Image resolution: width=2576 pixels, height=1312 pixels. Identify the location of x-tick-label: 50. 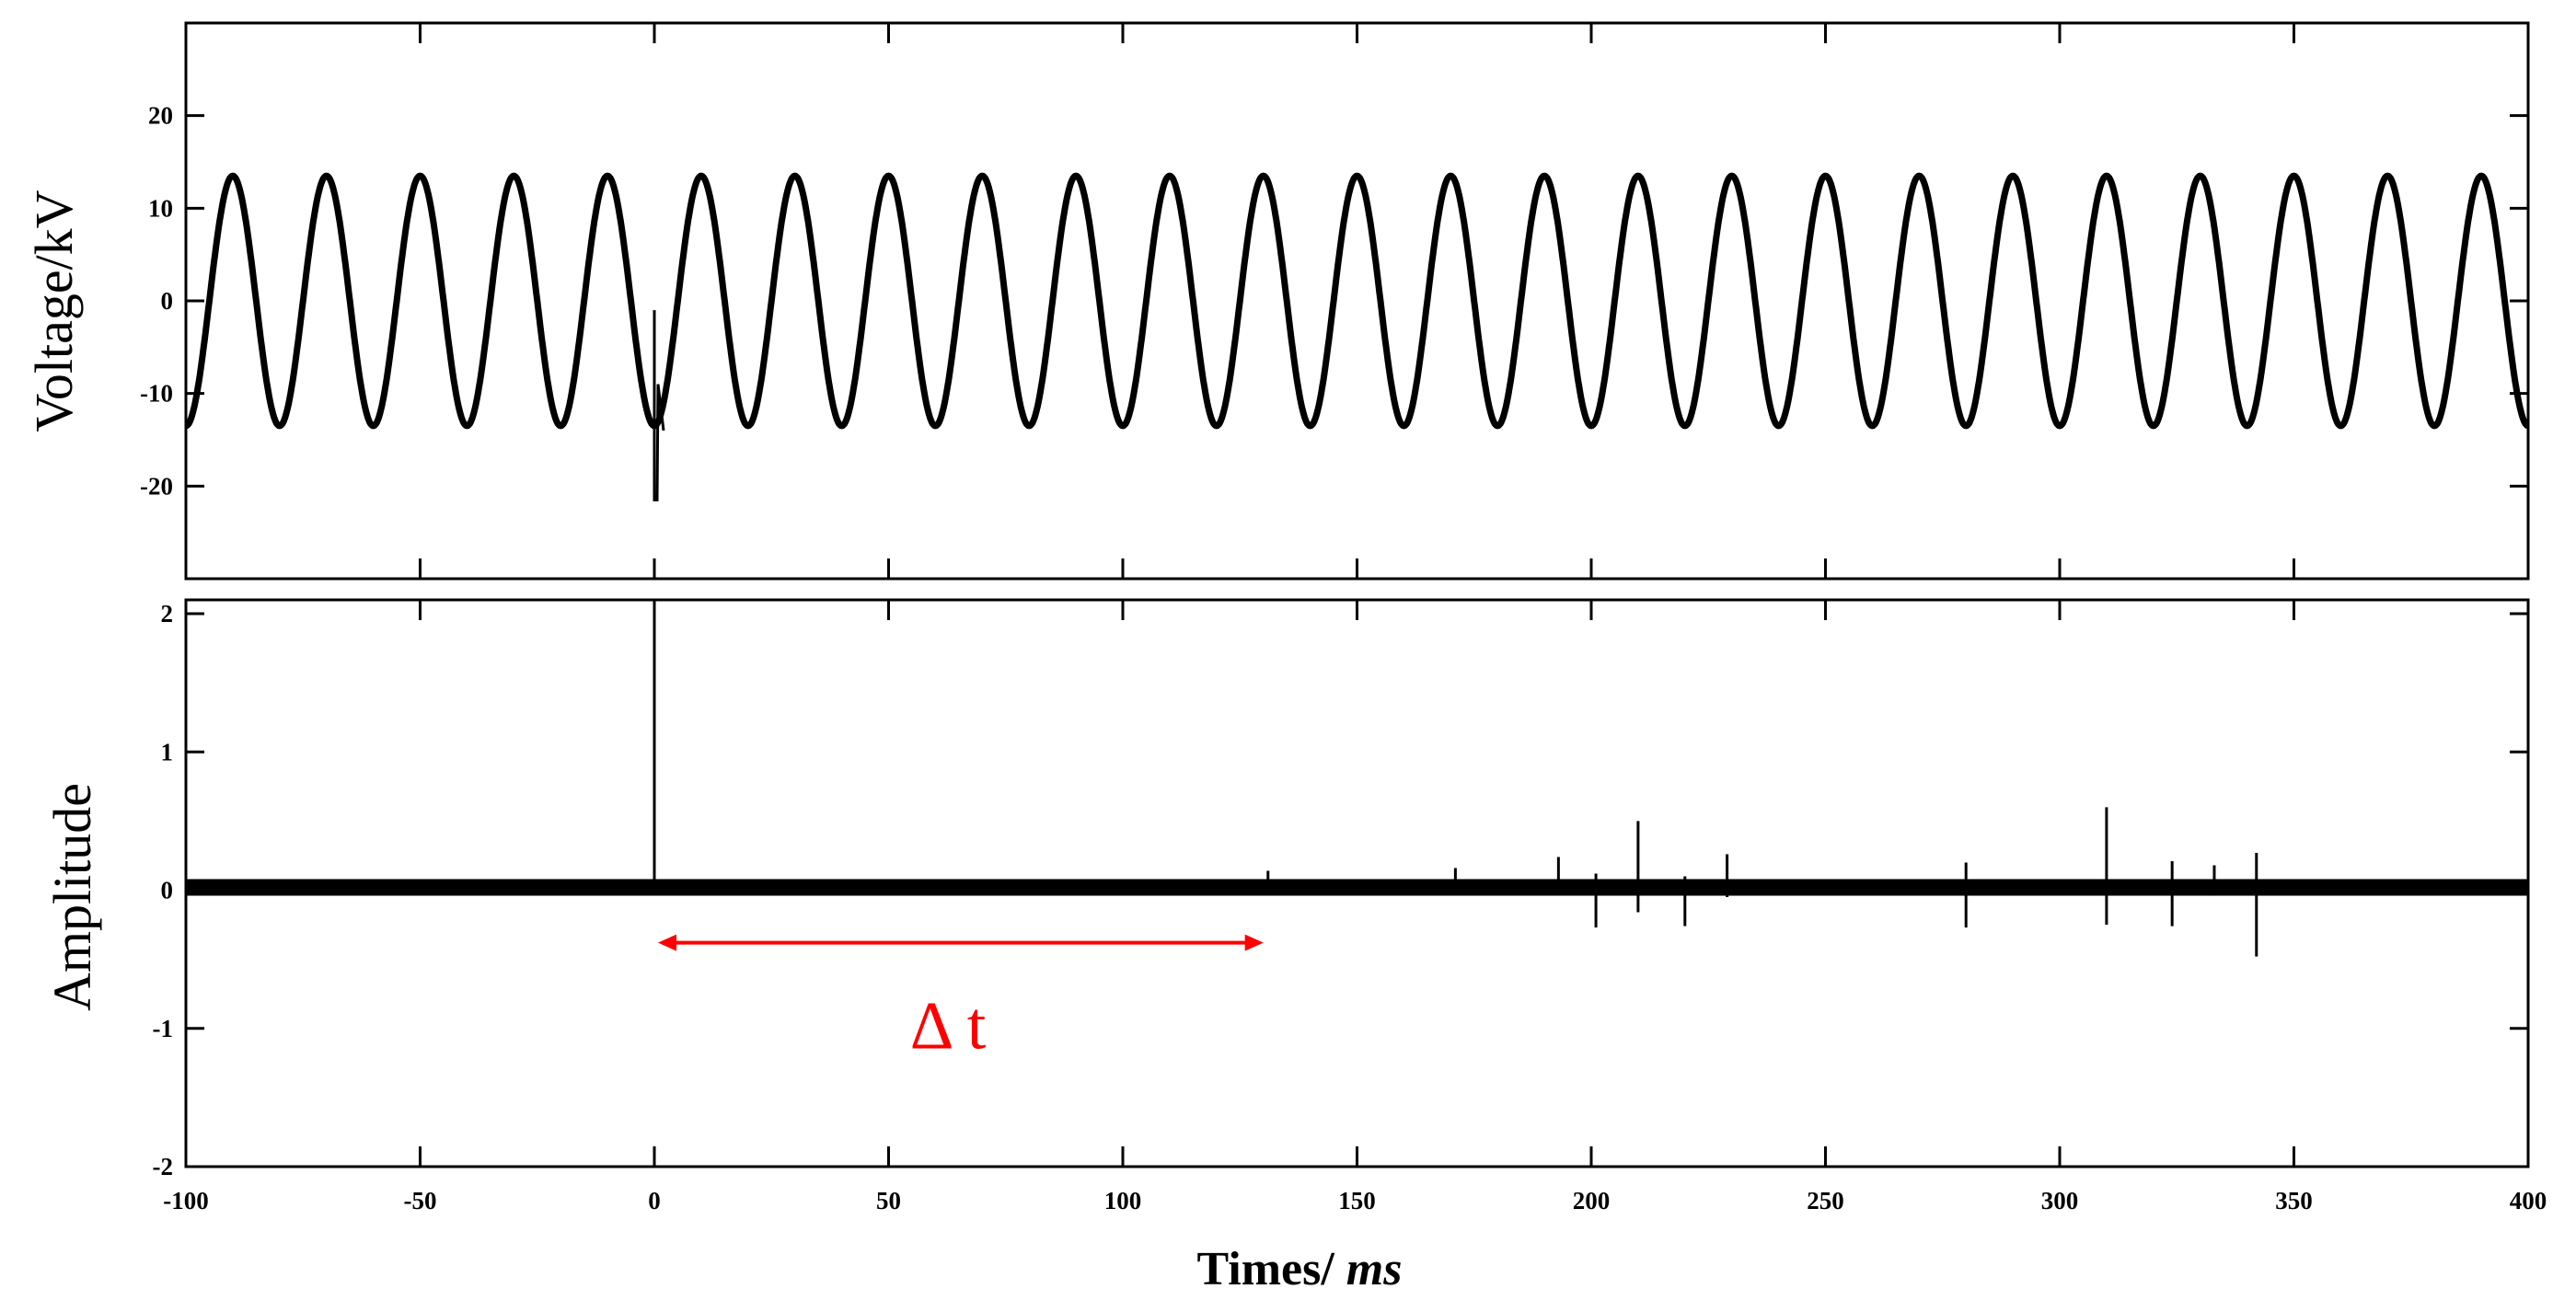
(888, 1200).